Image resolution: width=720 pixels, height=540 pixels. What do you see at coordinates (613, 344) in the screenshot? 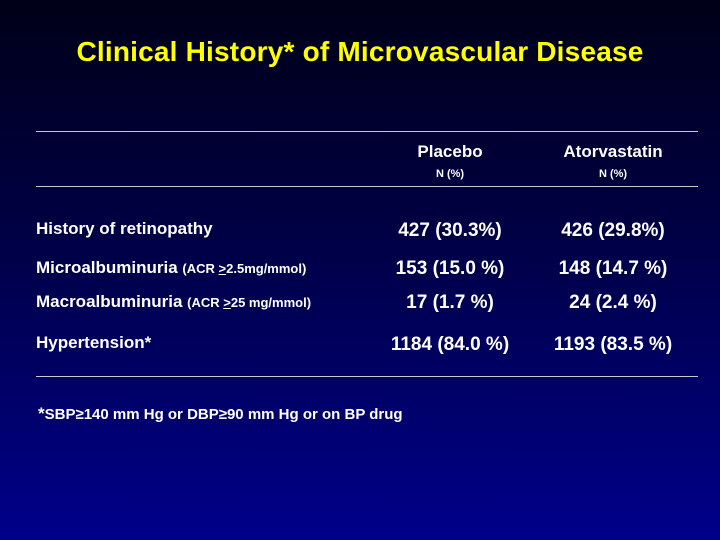
I see `table-cell-atorvastatin: 1193 (83.5 %)` at bounding box center [613, 344].